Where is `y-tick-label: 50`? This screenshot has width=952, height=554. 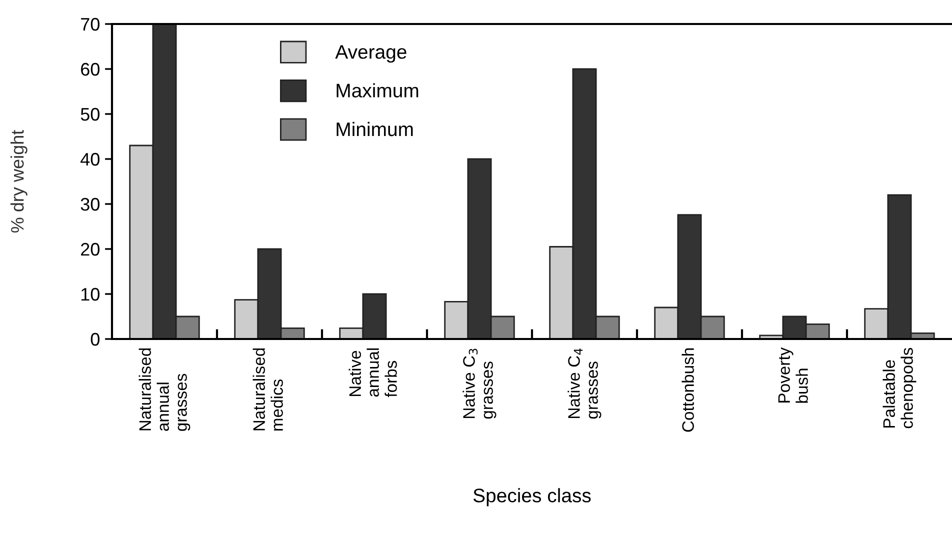
y-tick-label: 50 is located at coordinates (90, 114).